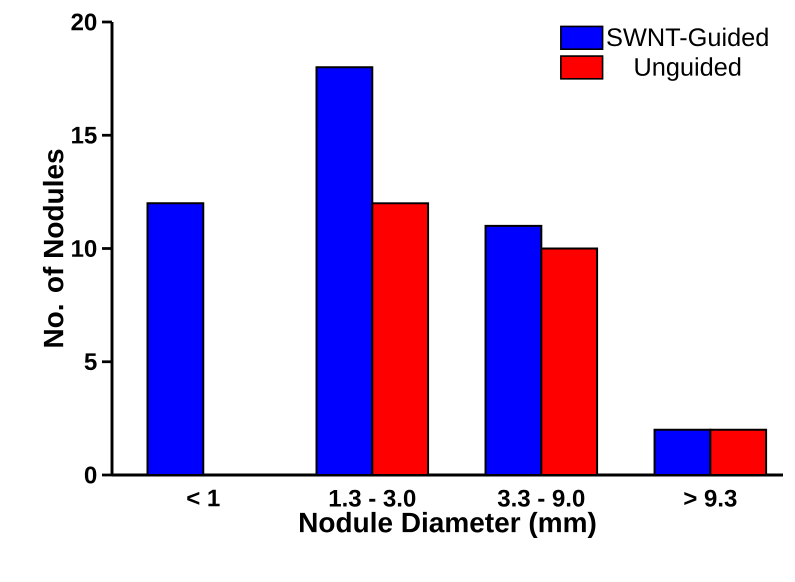  Describe the element at coordinates (687, 69) in the screenshot. I see `legend-label: Unguided` at that location.